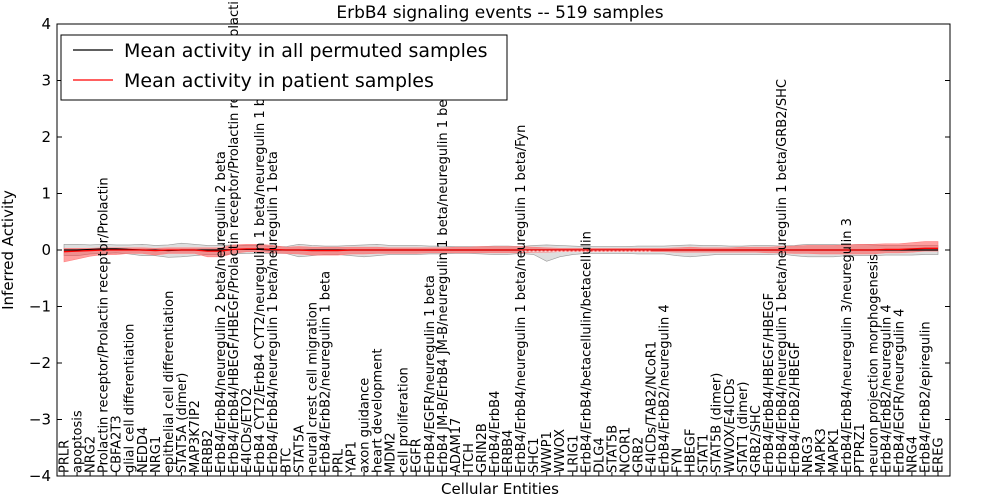 This screenshot has height=500, width=1000. I want to click on x-tick-label: MAPK1, so click(834, 450).